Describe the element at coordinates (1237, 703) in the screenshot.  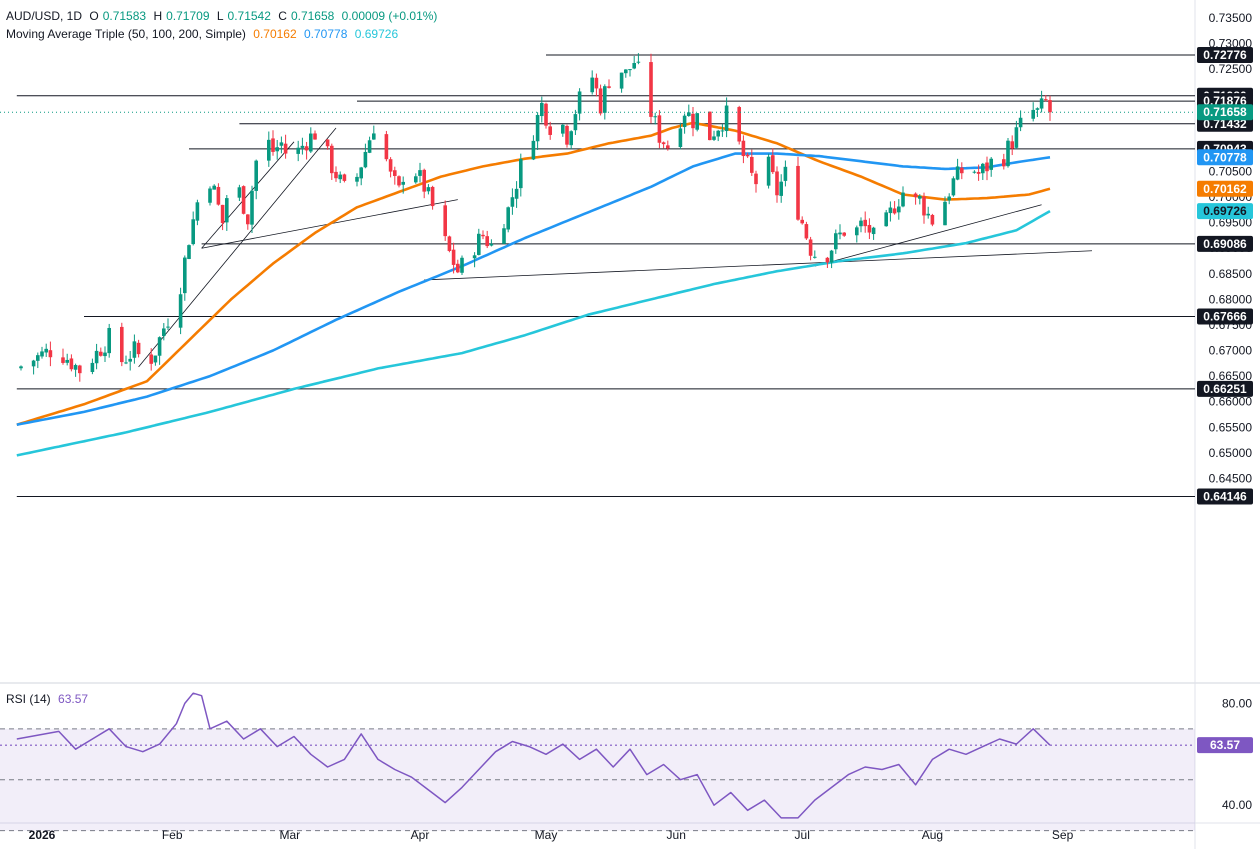
I see `rsi-tick-label-0: 80.00` at that location.